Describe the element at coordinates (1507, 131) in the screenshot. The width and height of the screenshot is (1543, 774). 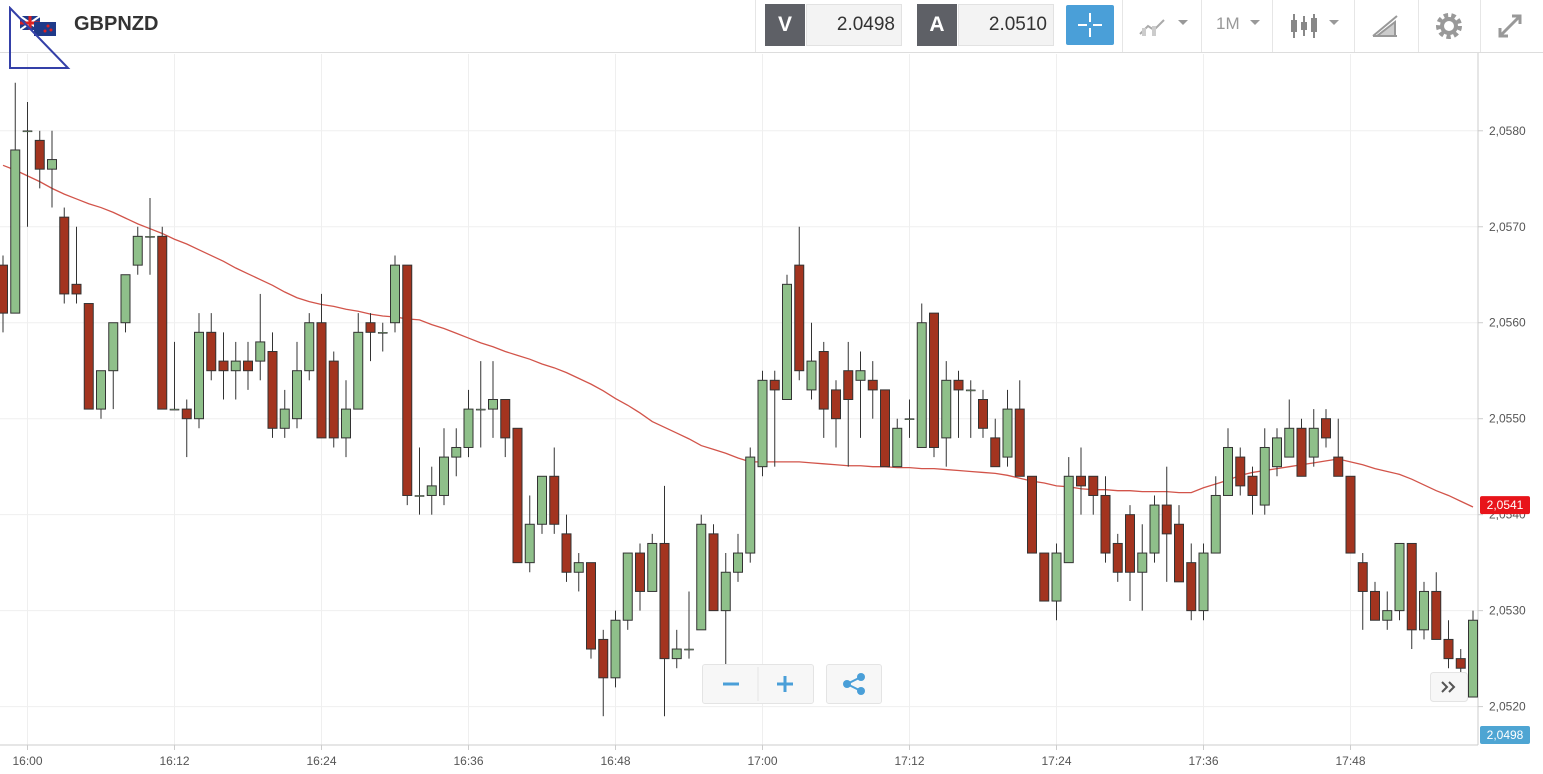
I see `y-tick-label: 2,0580` at that location.